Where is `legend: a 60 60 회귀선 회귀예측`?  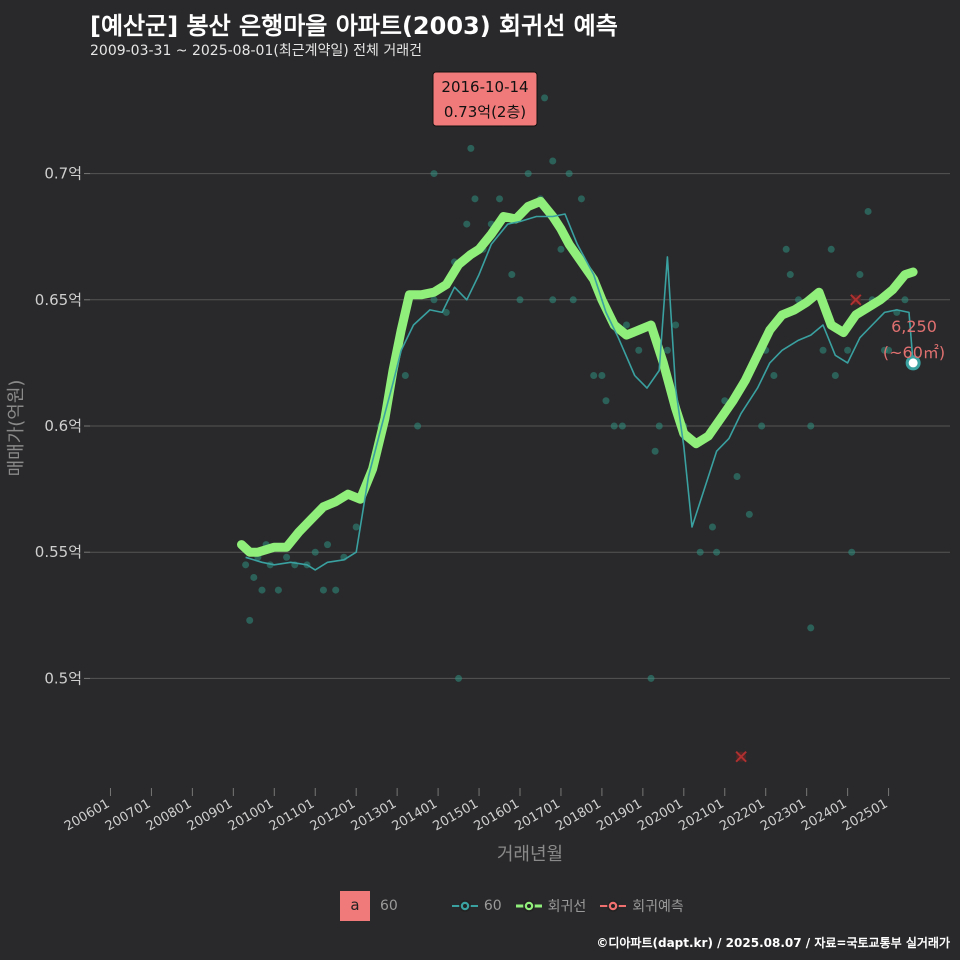 legend: a 60 60 회귀선 회귀예측 is located at coordinates (519, 906).